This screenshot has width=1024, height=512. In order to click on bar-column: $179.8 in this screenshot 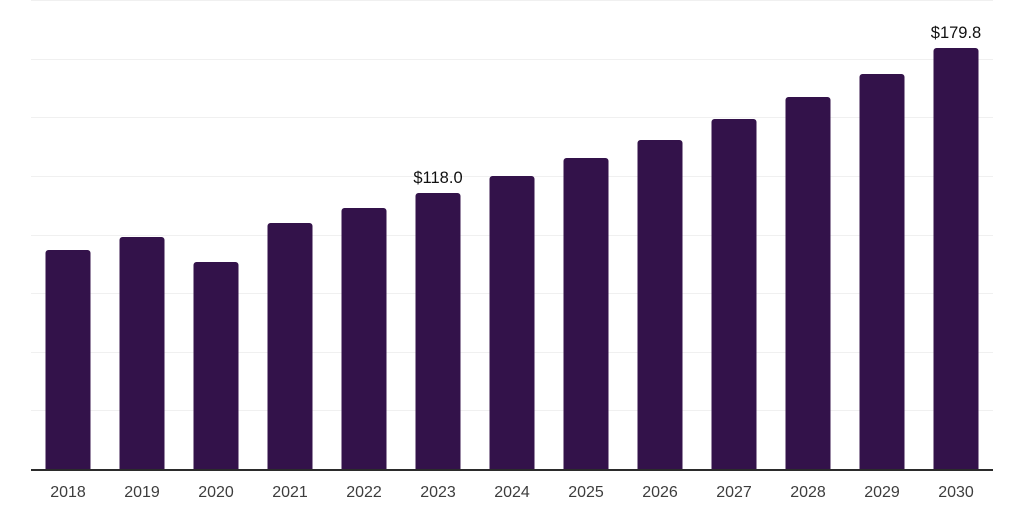, I will do `click(956, 235)`.